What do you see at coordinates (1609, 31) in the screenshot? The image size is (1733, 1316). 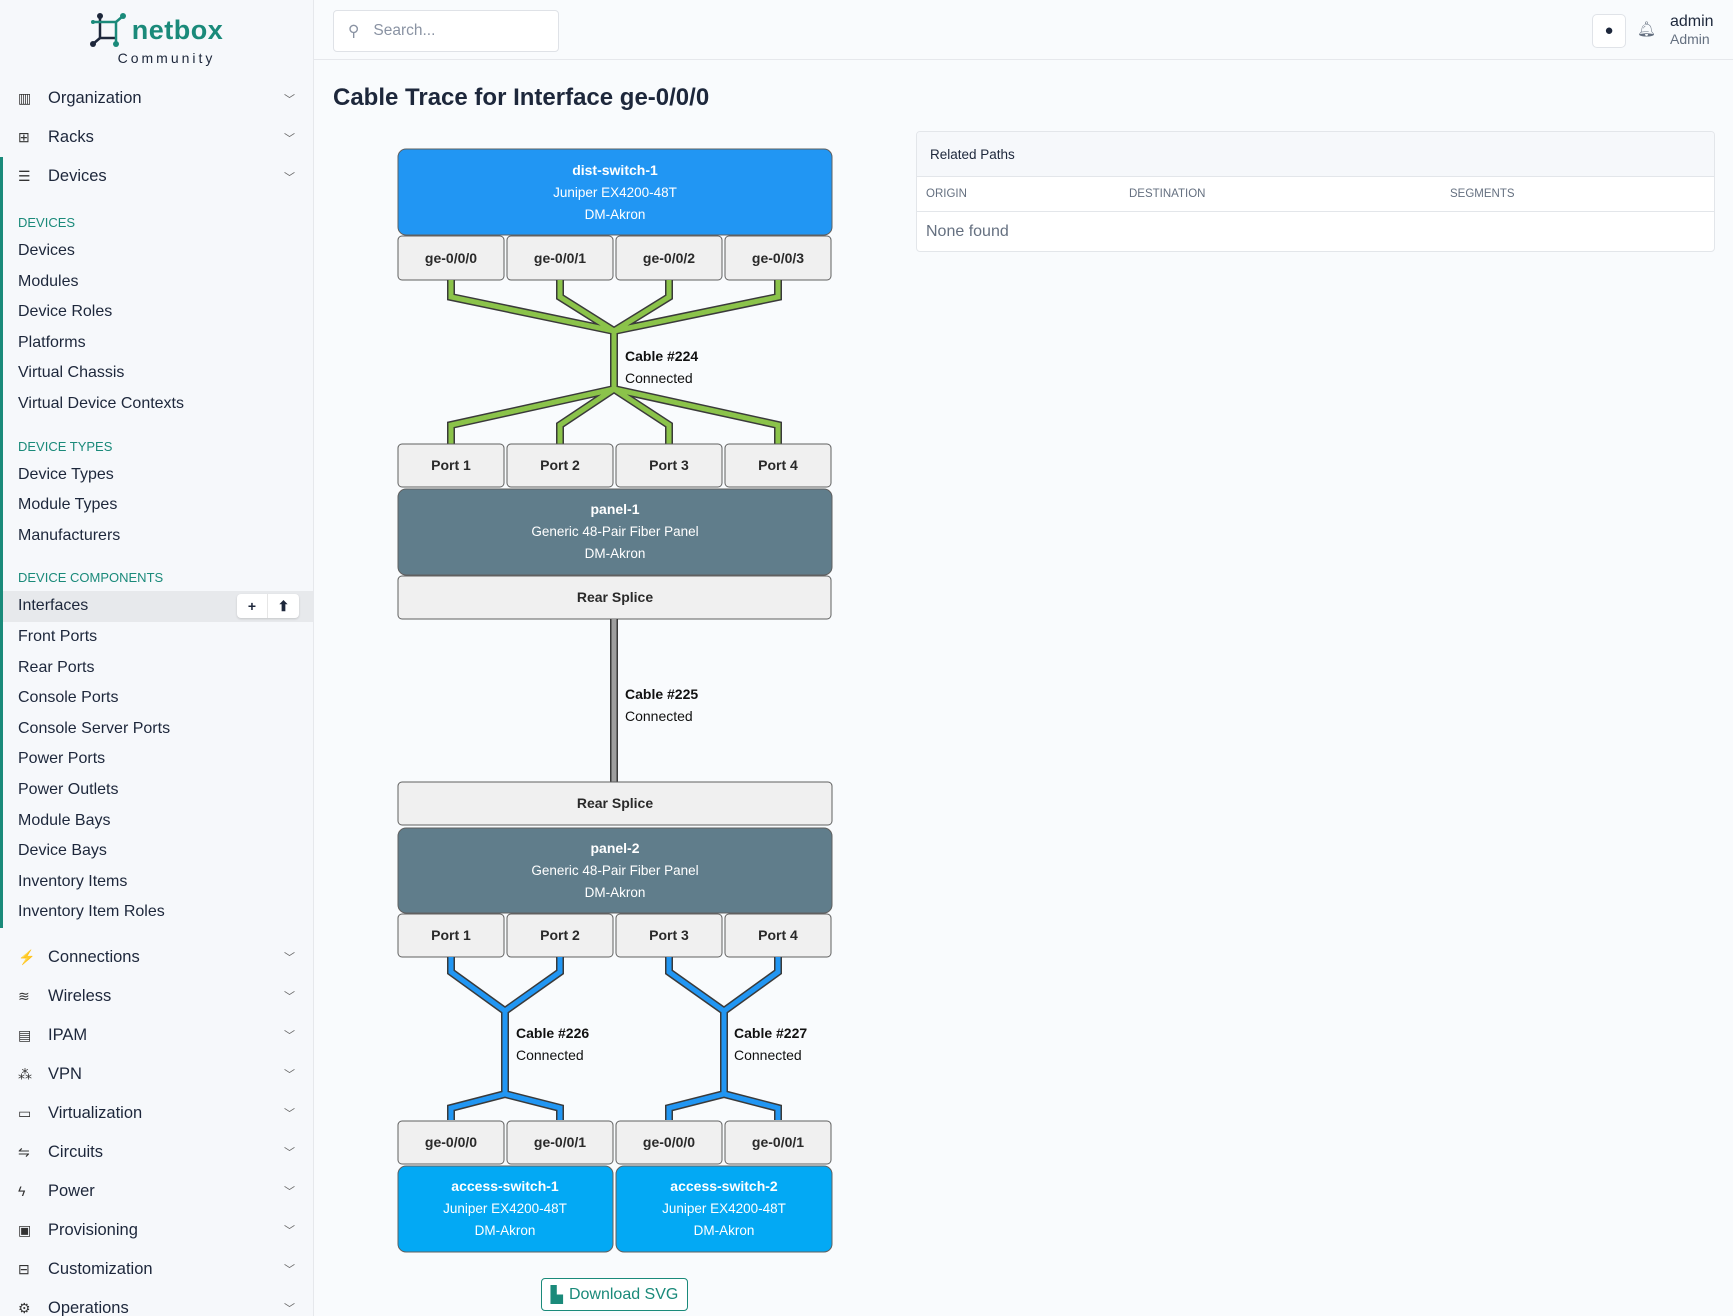 I see `theme-toggle-button: ●` at bounding box center [1609, 31].